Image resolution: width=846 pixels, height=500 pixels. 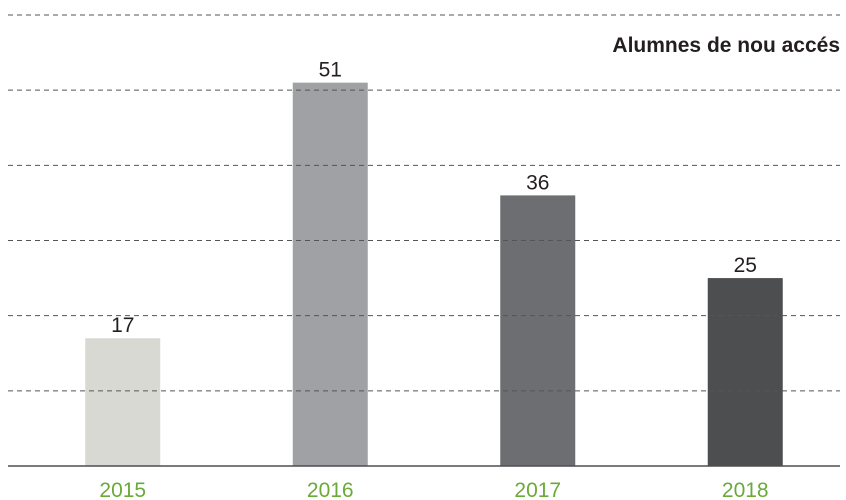 What do you see at coordinates (537, 489) in the screenshot?
I see `x-tick-label: 2017` at bounding box center [537, 489].